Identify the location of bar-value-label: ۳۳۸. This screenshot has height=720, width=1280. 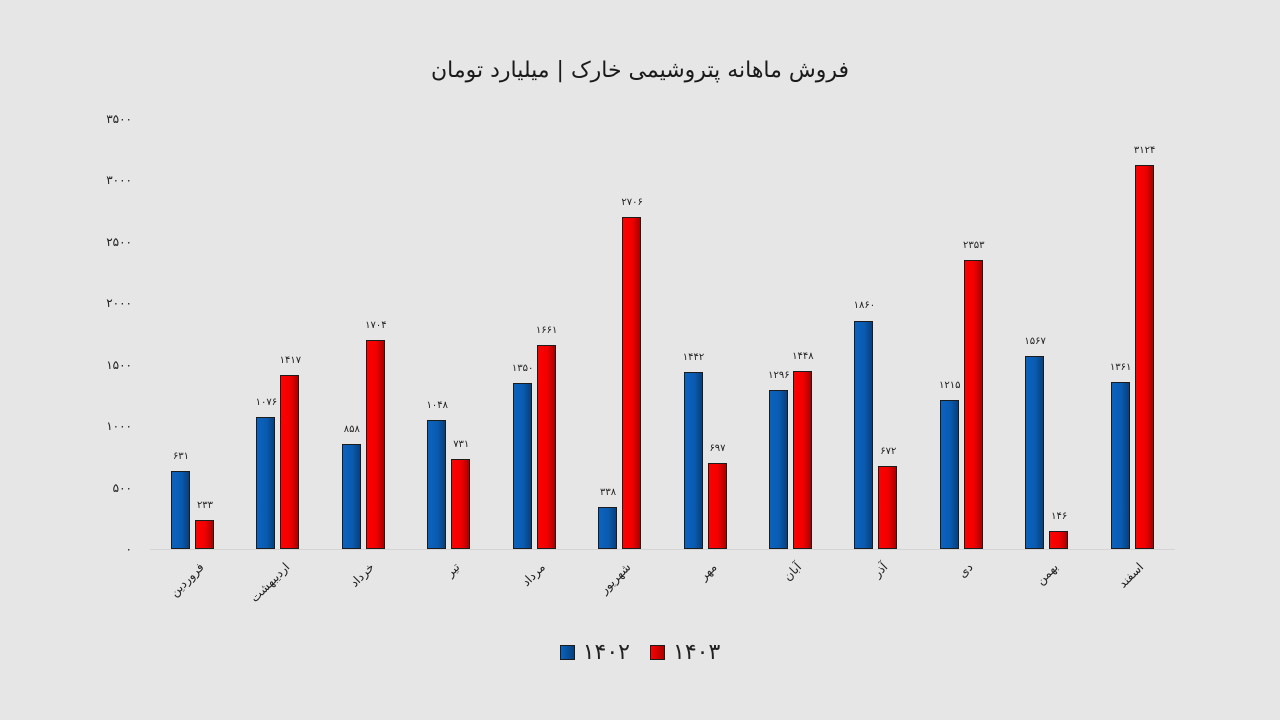
(608, 493).